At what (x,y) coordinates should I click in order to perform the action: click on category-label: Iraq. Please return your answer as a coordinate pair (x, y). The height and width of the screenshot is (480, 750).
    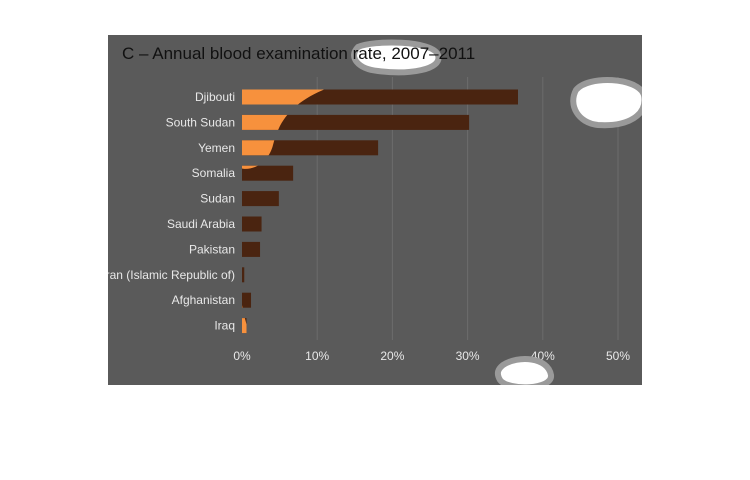
    Looking at the image, I should click on (224, 326).